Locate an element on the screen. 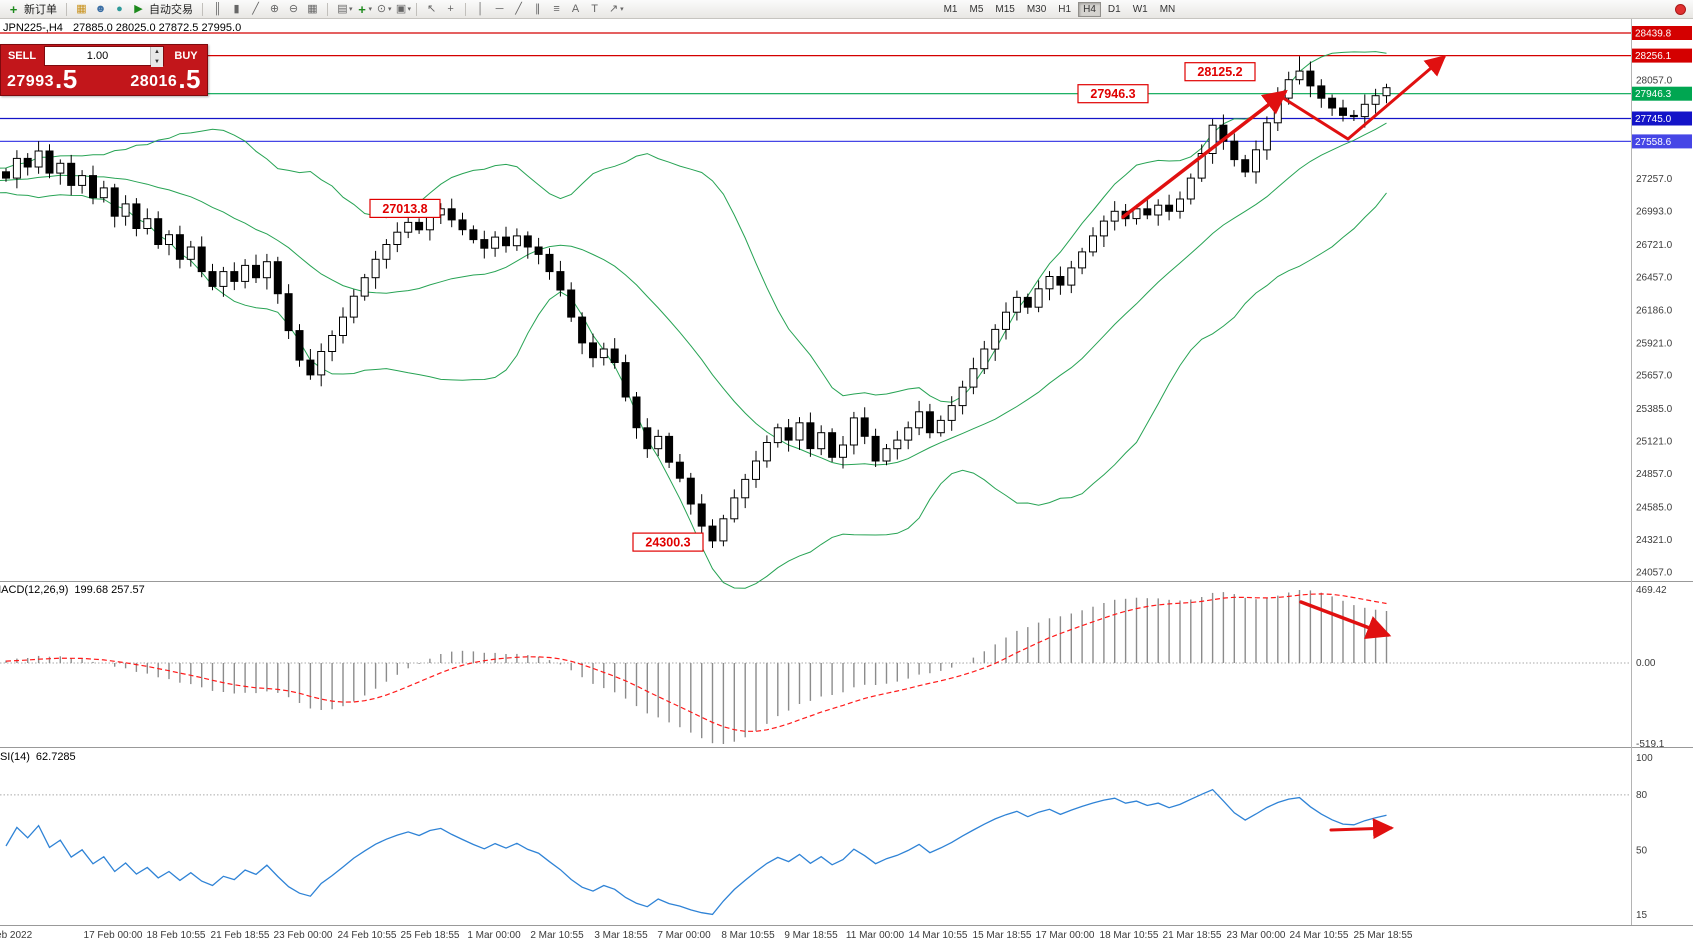 Image resolution: width=1693 pixels, height=944 pixels. macd-histogram is located at coordinates (696, 667).